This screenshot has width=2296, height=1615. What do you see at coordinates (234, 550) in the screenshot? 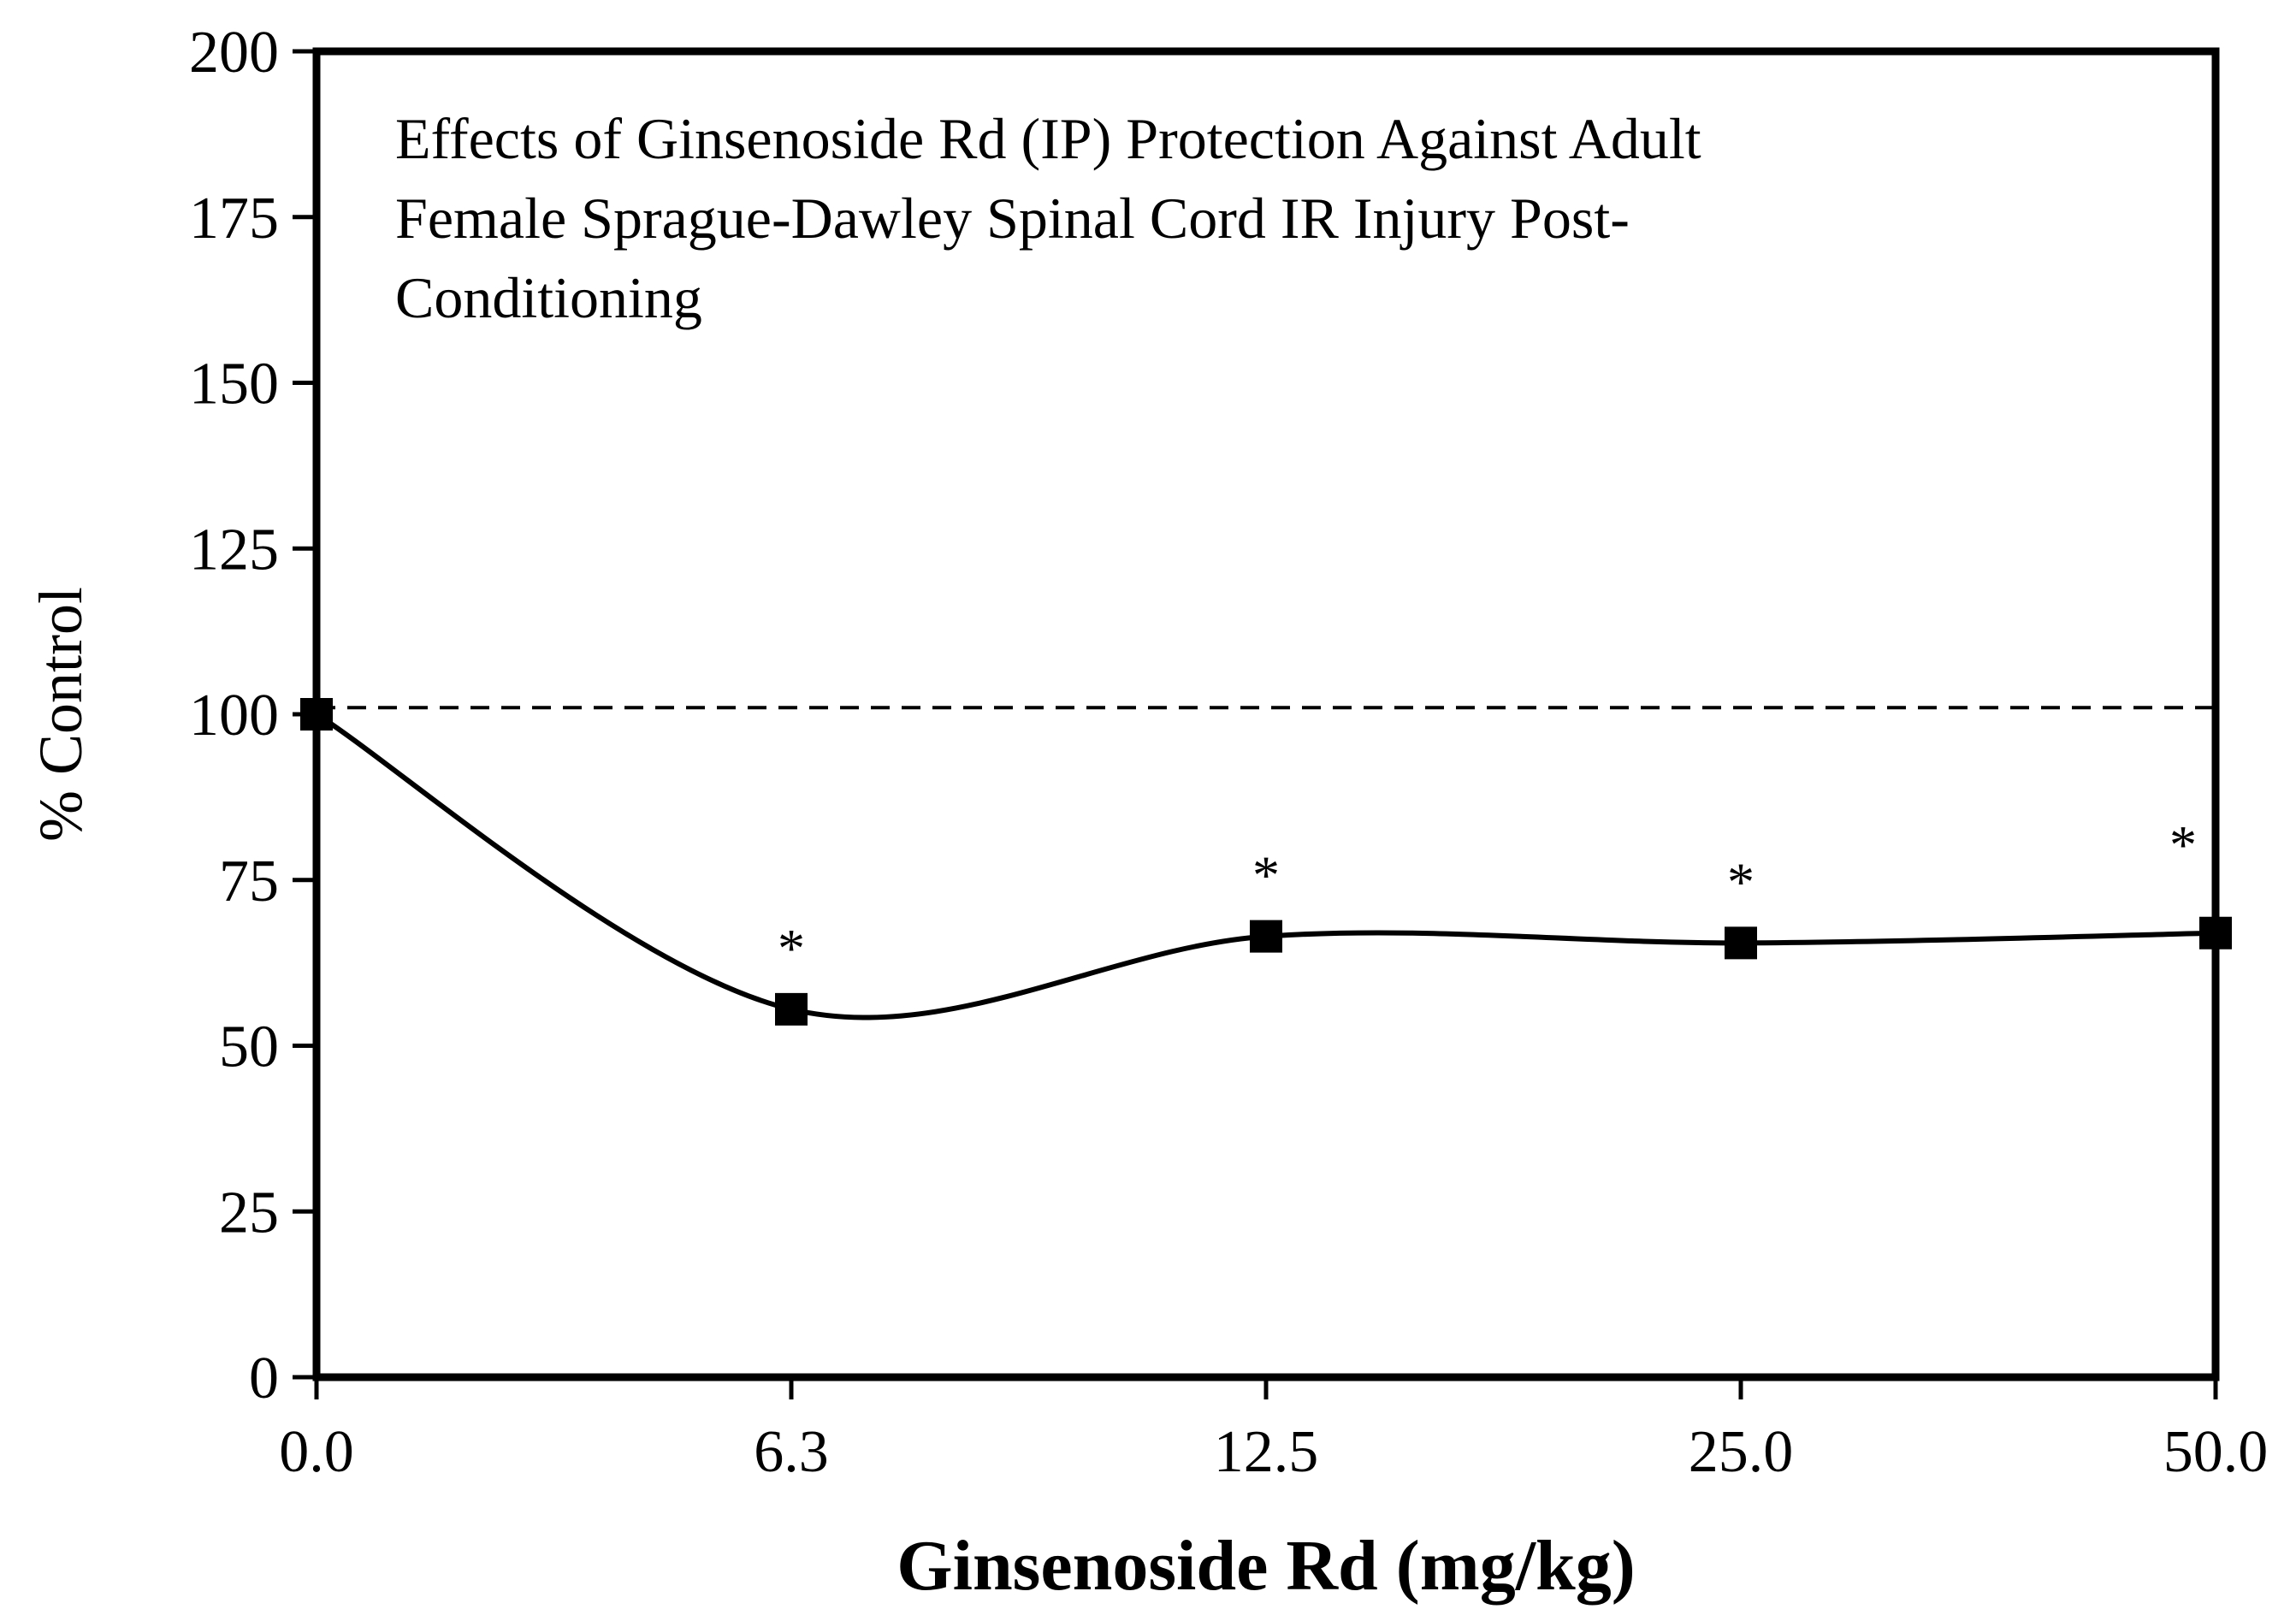
I see `y-tick-label-125: 125` at bounding box center [234, 550].